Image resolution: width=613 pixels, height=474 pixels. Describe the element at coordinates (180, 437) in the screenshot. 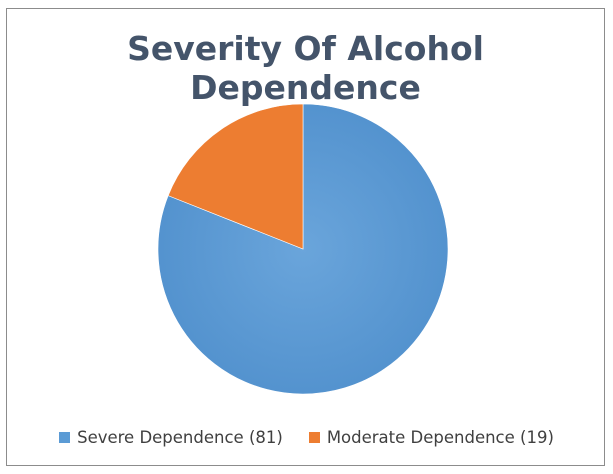

I see `legend-label-severe: Severe Dependence (81)` at that location.